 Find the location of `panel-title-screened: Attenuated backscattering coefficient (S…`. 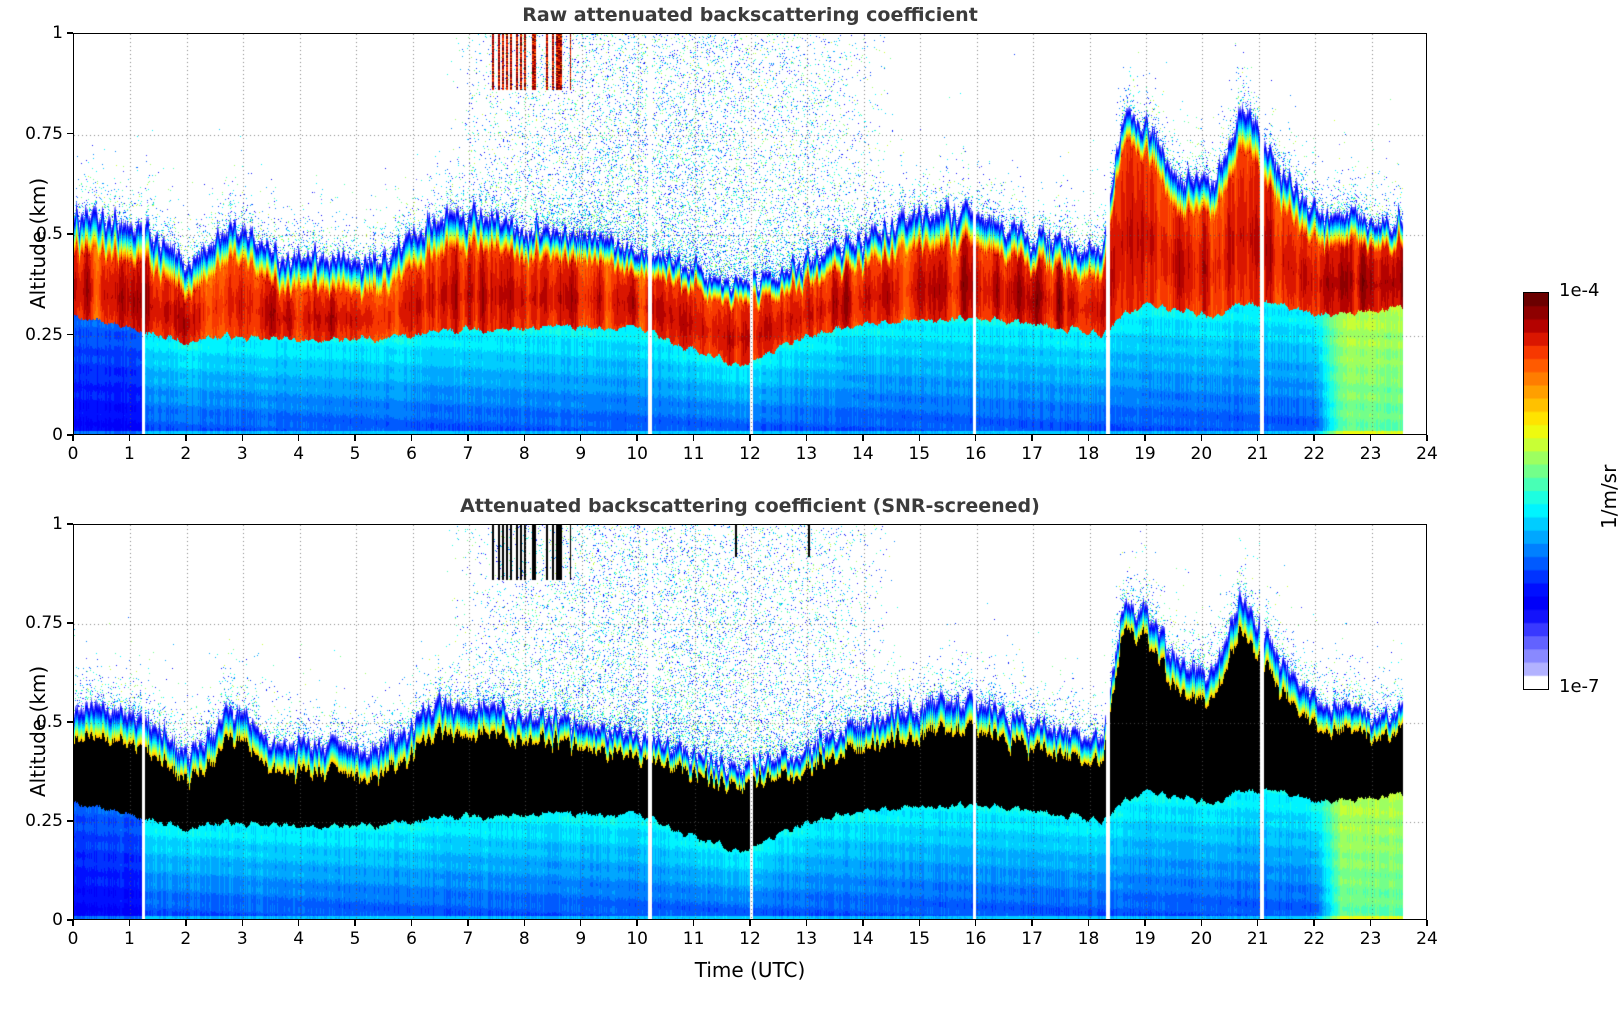

panel-title-screened: Attenuated backscattering coefficient (S… is located at coordinates (750, 506).